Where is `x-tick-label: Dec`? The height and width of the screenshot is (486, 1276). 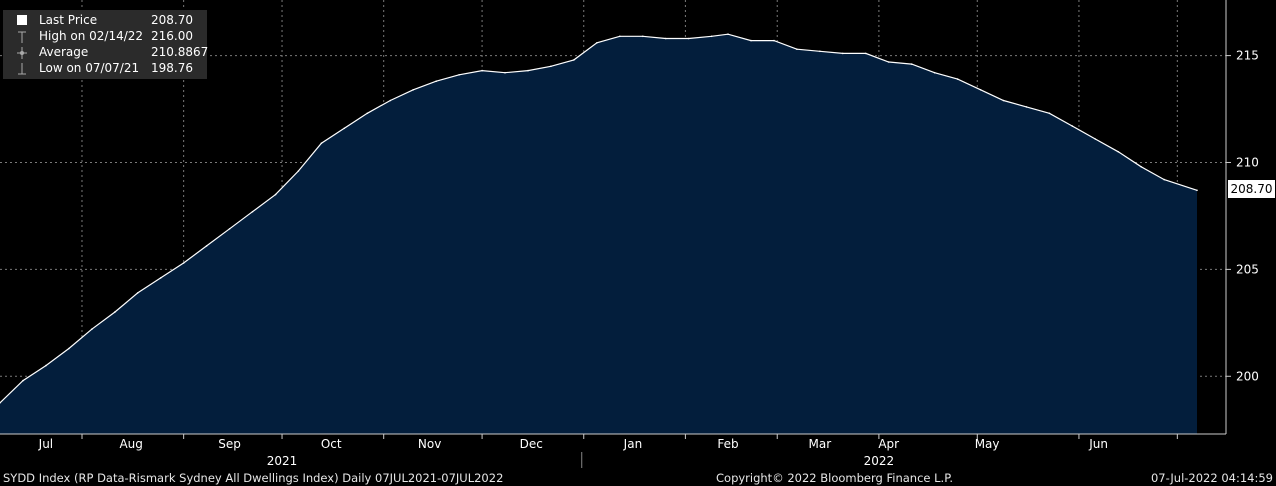 x-tick-label: Dec is located at coordinates (531, 444).